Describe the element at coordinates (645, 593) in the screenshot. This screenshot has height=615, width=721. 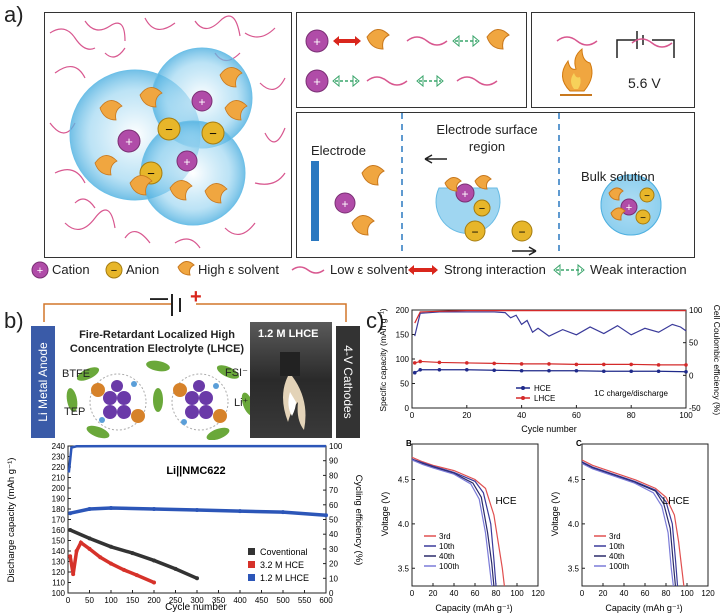
I see `x-tick-label: 60` at that location.